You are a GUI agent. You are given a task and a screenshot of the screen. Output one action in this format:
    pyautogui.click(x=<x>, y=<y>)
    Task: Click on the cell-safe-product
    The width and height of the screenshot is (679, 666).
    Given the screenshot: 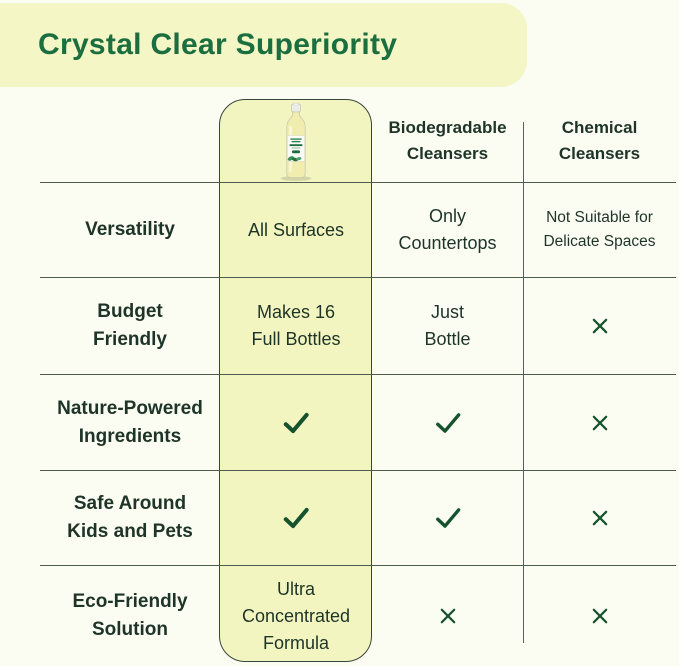 What is the action you would take?
    pyautogui.click(x=296, y=518)
    